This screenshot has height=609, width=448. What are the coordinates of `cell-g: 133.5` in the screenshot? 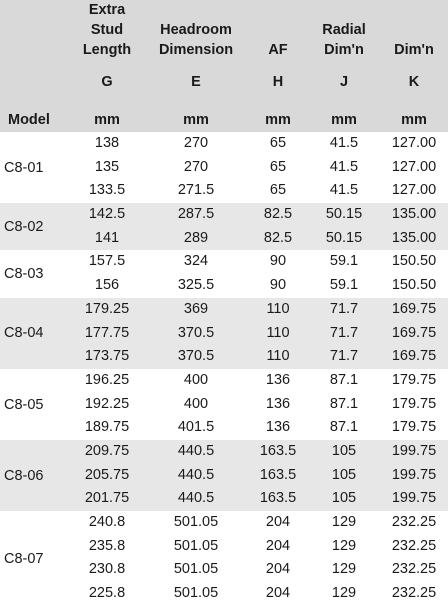 It's located at (107, 190).